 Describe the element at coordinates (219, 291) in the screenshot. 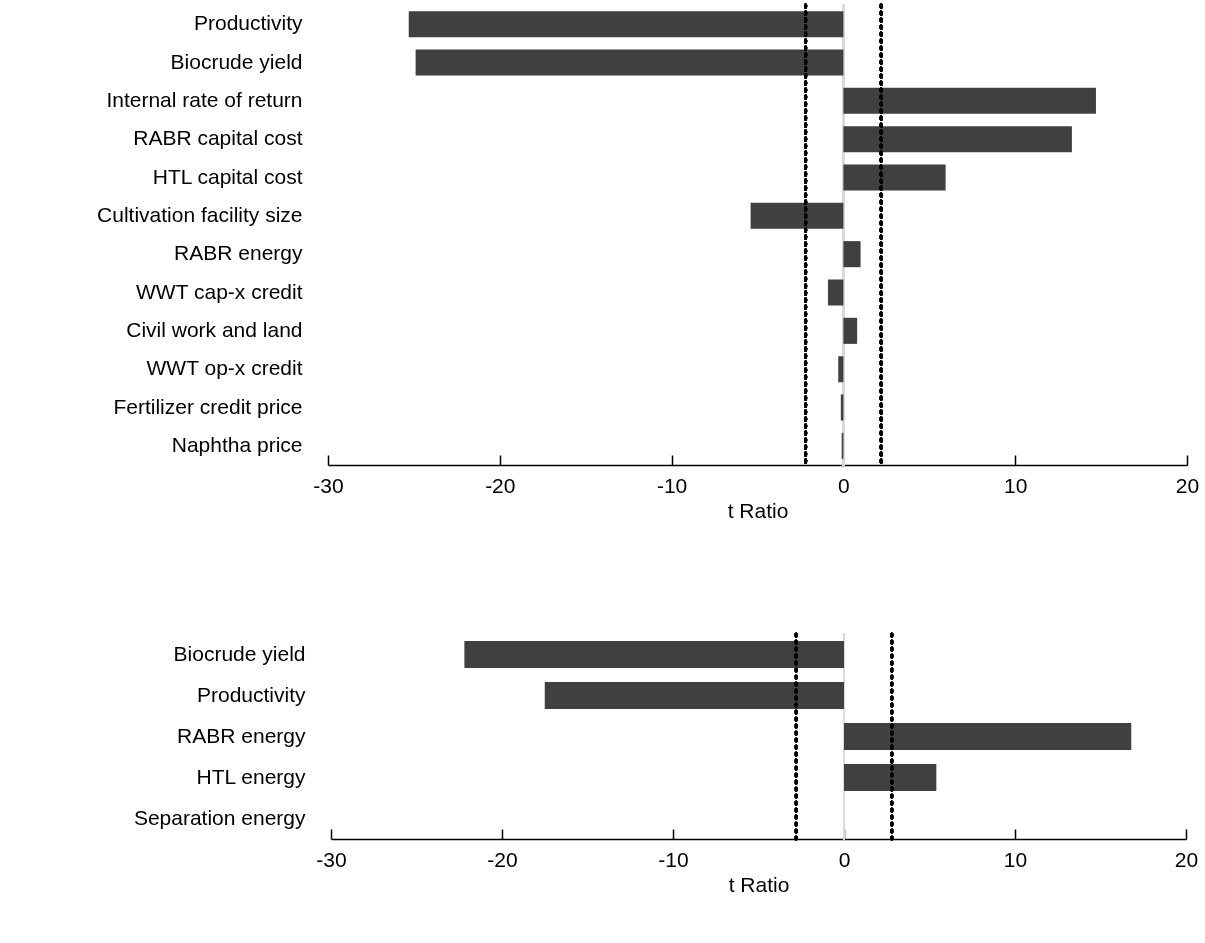

I see `y-tick-label: WWT cap-x credit` at that location.